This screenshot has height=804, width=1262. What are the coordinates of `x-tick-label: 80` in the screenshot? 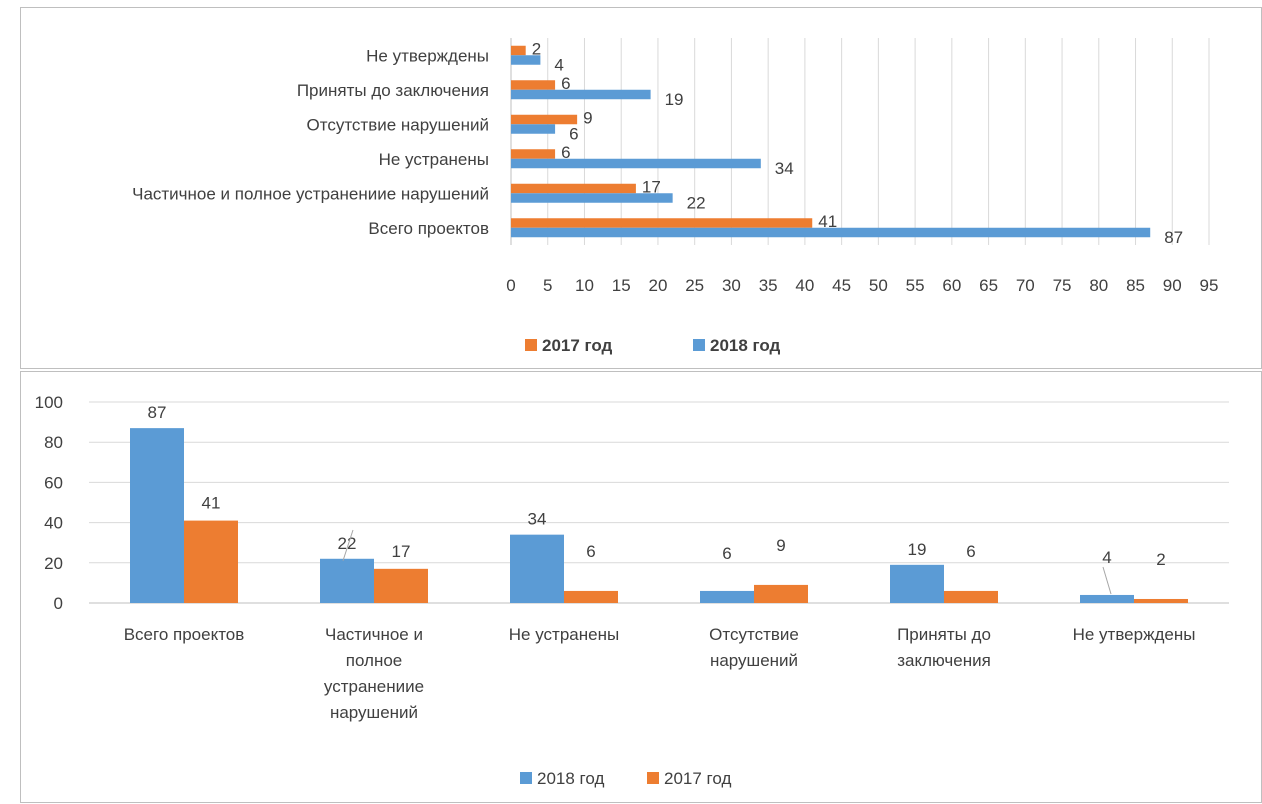 It's located at (1098, 285).